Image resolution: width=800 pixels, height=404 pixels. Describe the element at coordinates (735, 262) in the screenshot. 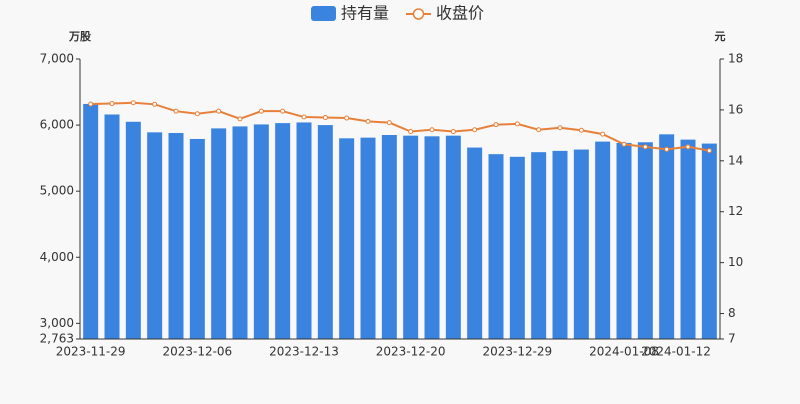

I see `y2-tick-label: 10` at that location.